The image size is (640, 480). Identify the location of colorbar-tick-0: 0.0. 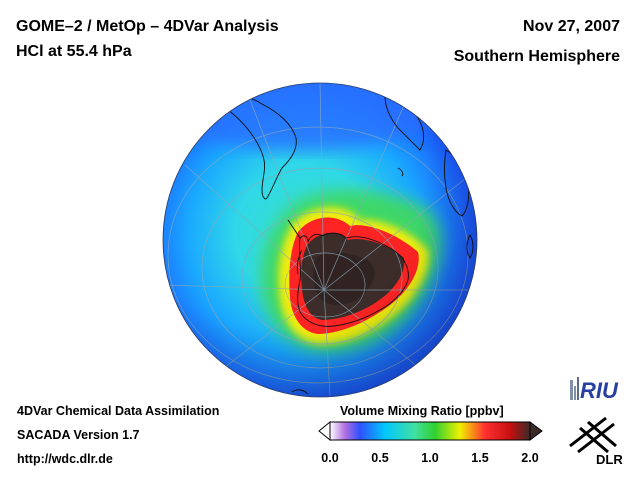
(330, 458).